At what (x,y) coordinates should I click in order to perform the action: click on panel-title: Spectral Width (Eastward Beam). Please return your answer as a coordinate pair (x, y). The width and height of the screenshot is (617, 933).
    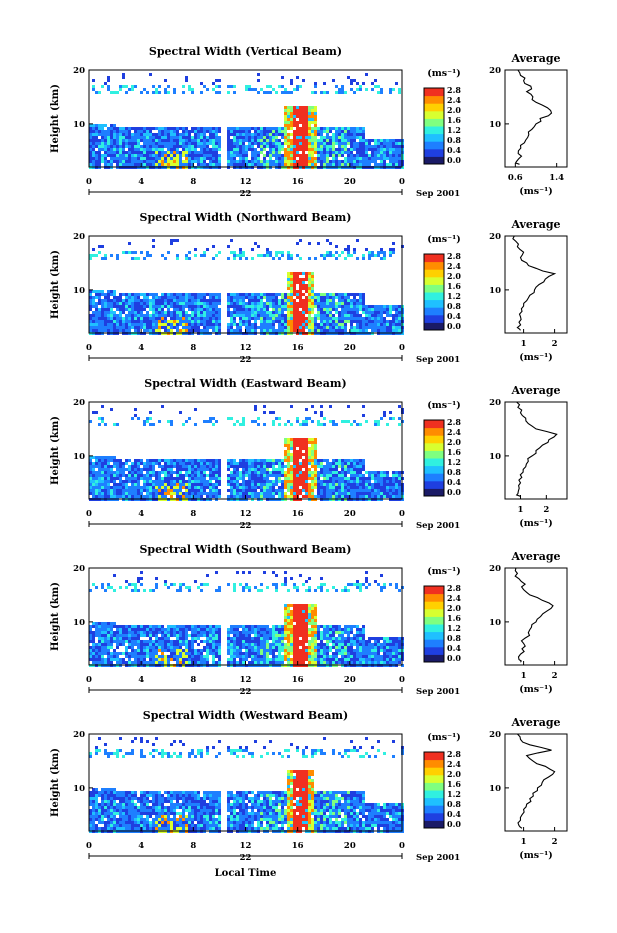
    Looking at the image, I should click on (245, 383).